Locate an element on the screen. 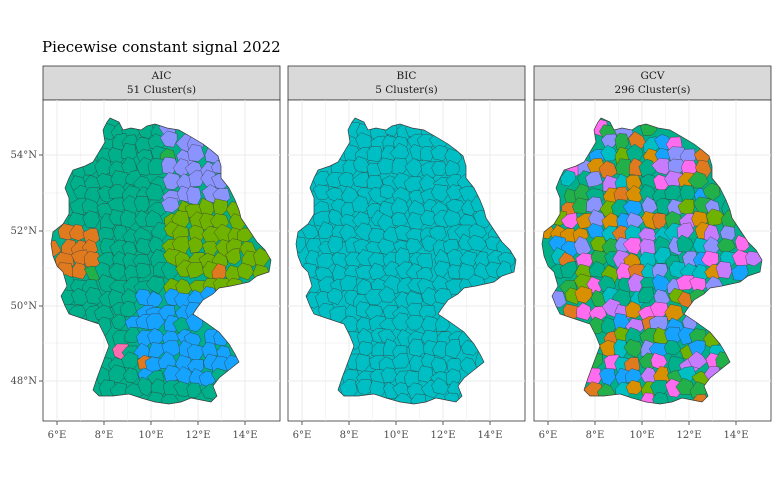 Image resolution: width=779 pixels, height=482 pixels. y-tick-label: 52°N is located at coordinates (24, 231).